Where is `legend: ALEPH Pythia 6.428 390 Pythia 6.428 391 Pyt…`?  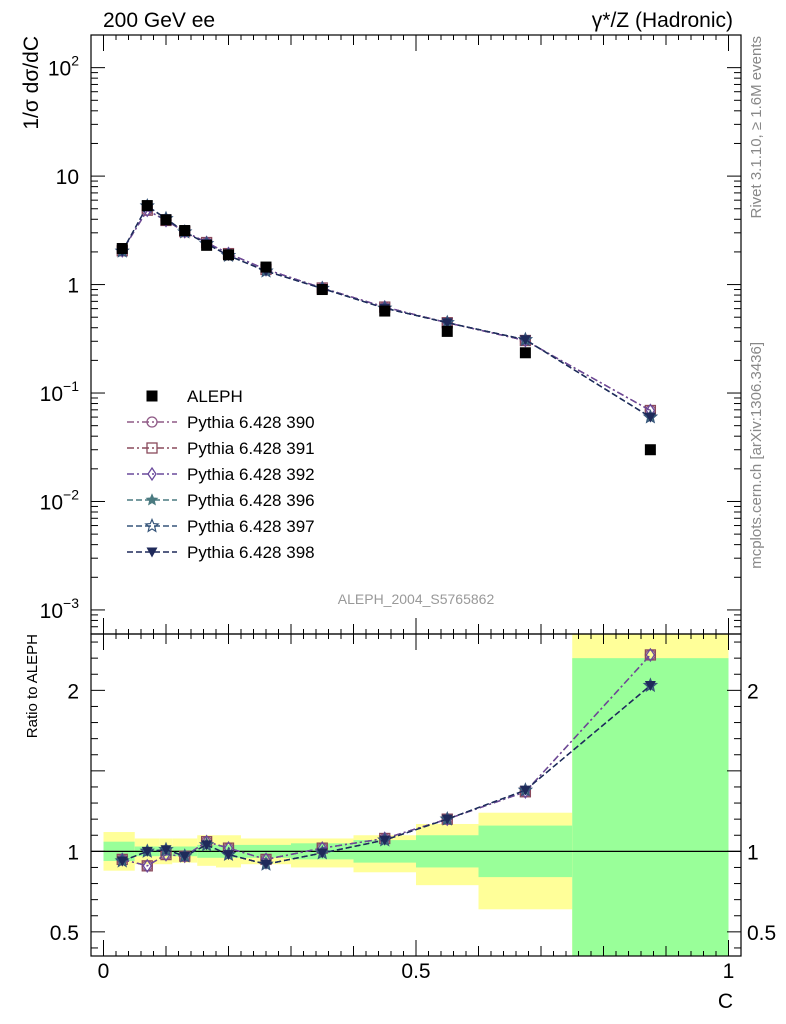 legend: ALEPH Pythia 6.428 390 Pythia 6.428 391 Pyt… is located at coordinates (221, 474).